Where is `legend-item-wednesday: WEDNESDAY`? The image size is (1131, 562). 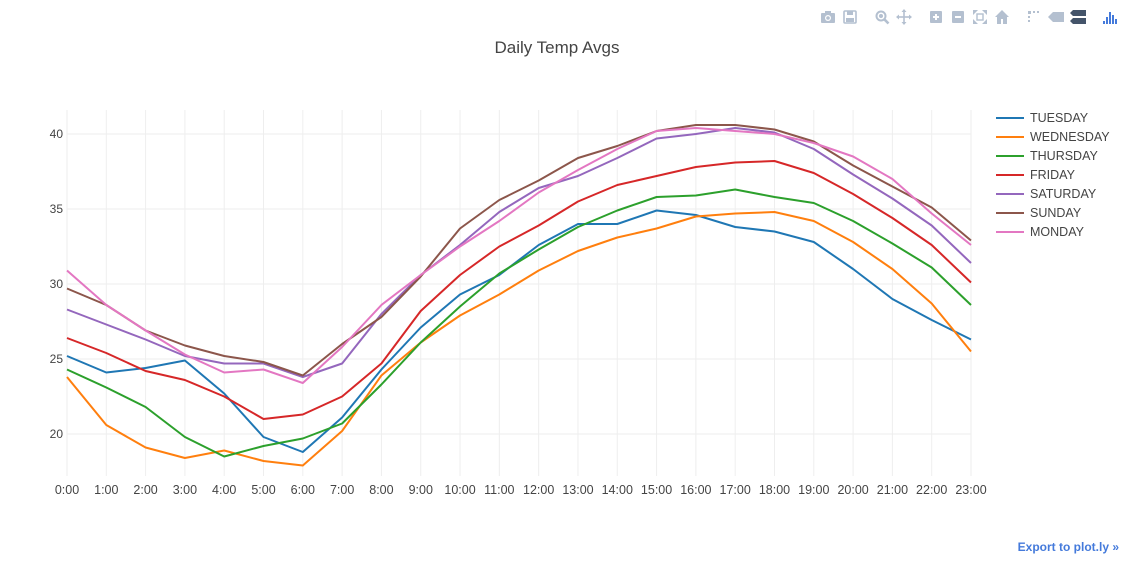
legend-item-wednesday: WEDNESDAY is located at coordinates (1053, 137).